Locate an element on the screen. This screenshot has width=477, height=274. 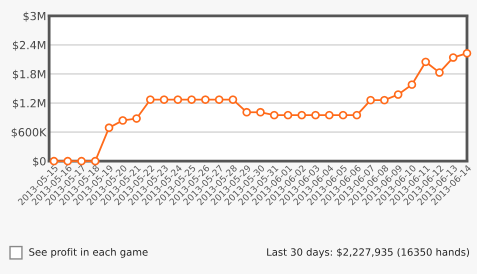
y-tick-label: $1.2M is located at coordinates (29, 103).